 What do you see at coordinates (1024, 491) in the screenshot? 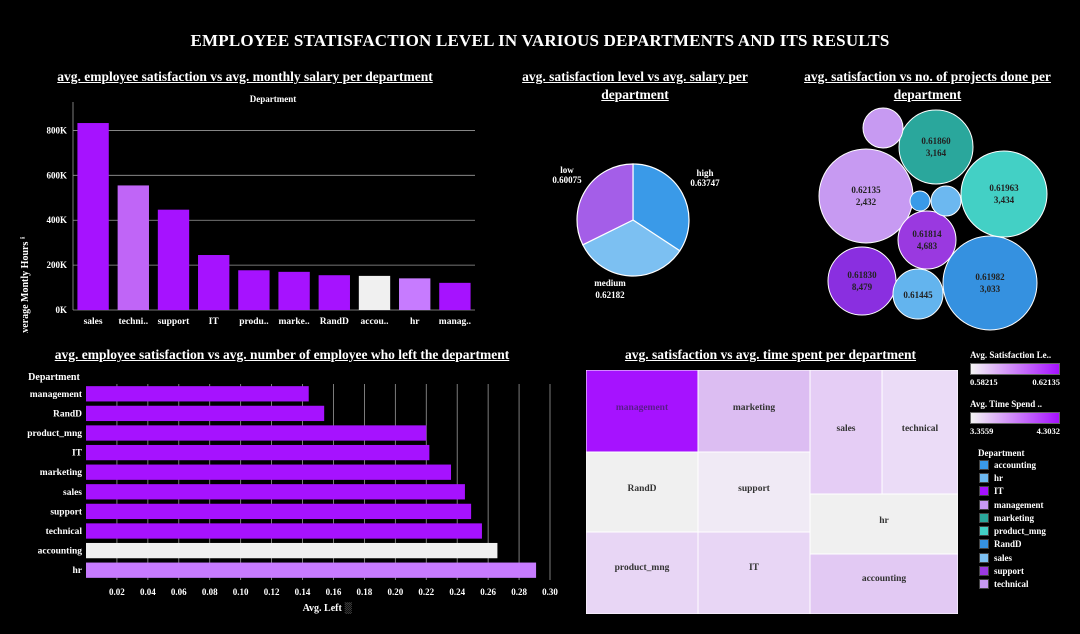
I see `department-legend-item: IT` at bounding box center [1024, 491].